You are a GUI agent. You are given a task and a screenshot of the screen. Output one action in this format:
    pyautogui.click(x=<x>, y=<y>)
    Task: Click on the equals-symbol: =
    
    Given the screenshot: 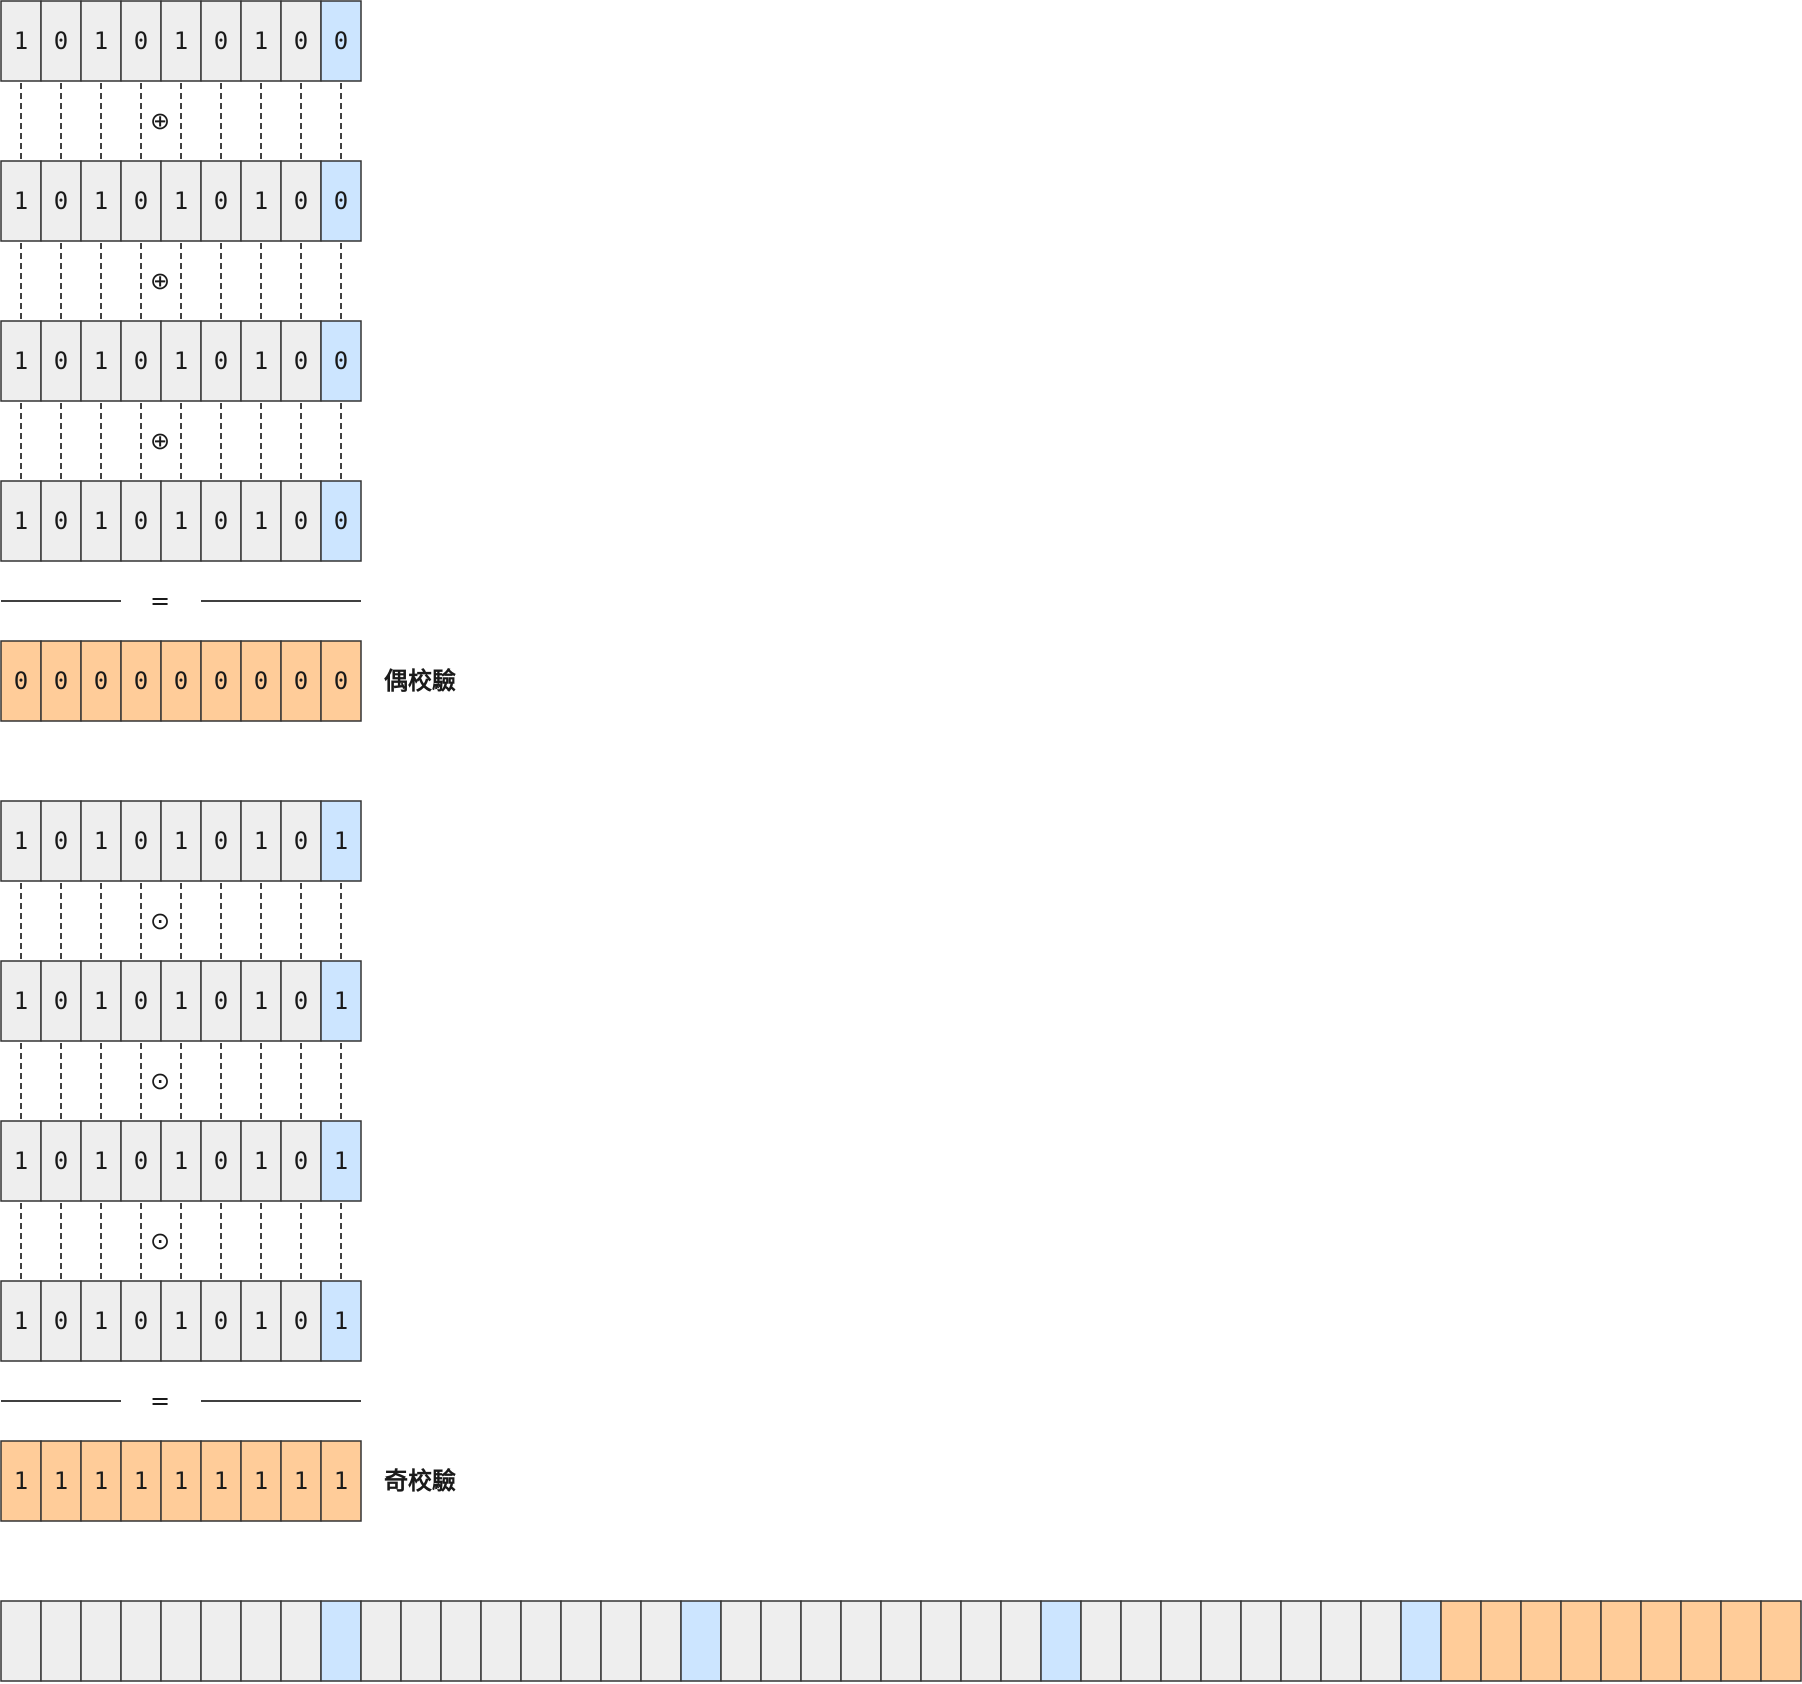 What is the action you would take?
    pyautogui.click(x=160, y=601)
    